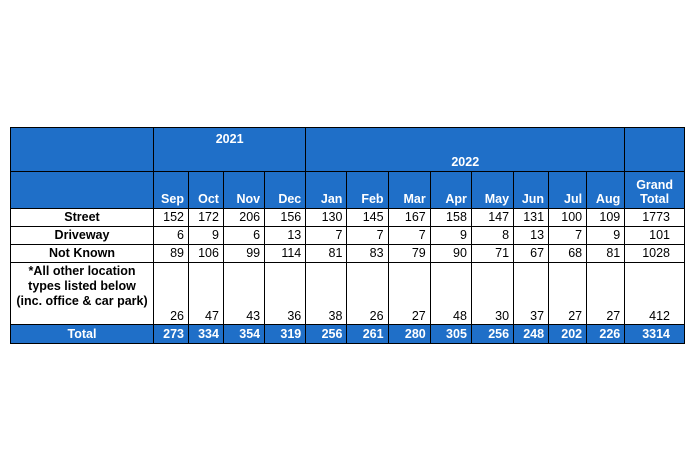 The width and height of the screenshot is (696, 464). I want to click on total-cell: 202, so click(568, 334).